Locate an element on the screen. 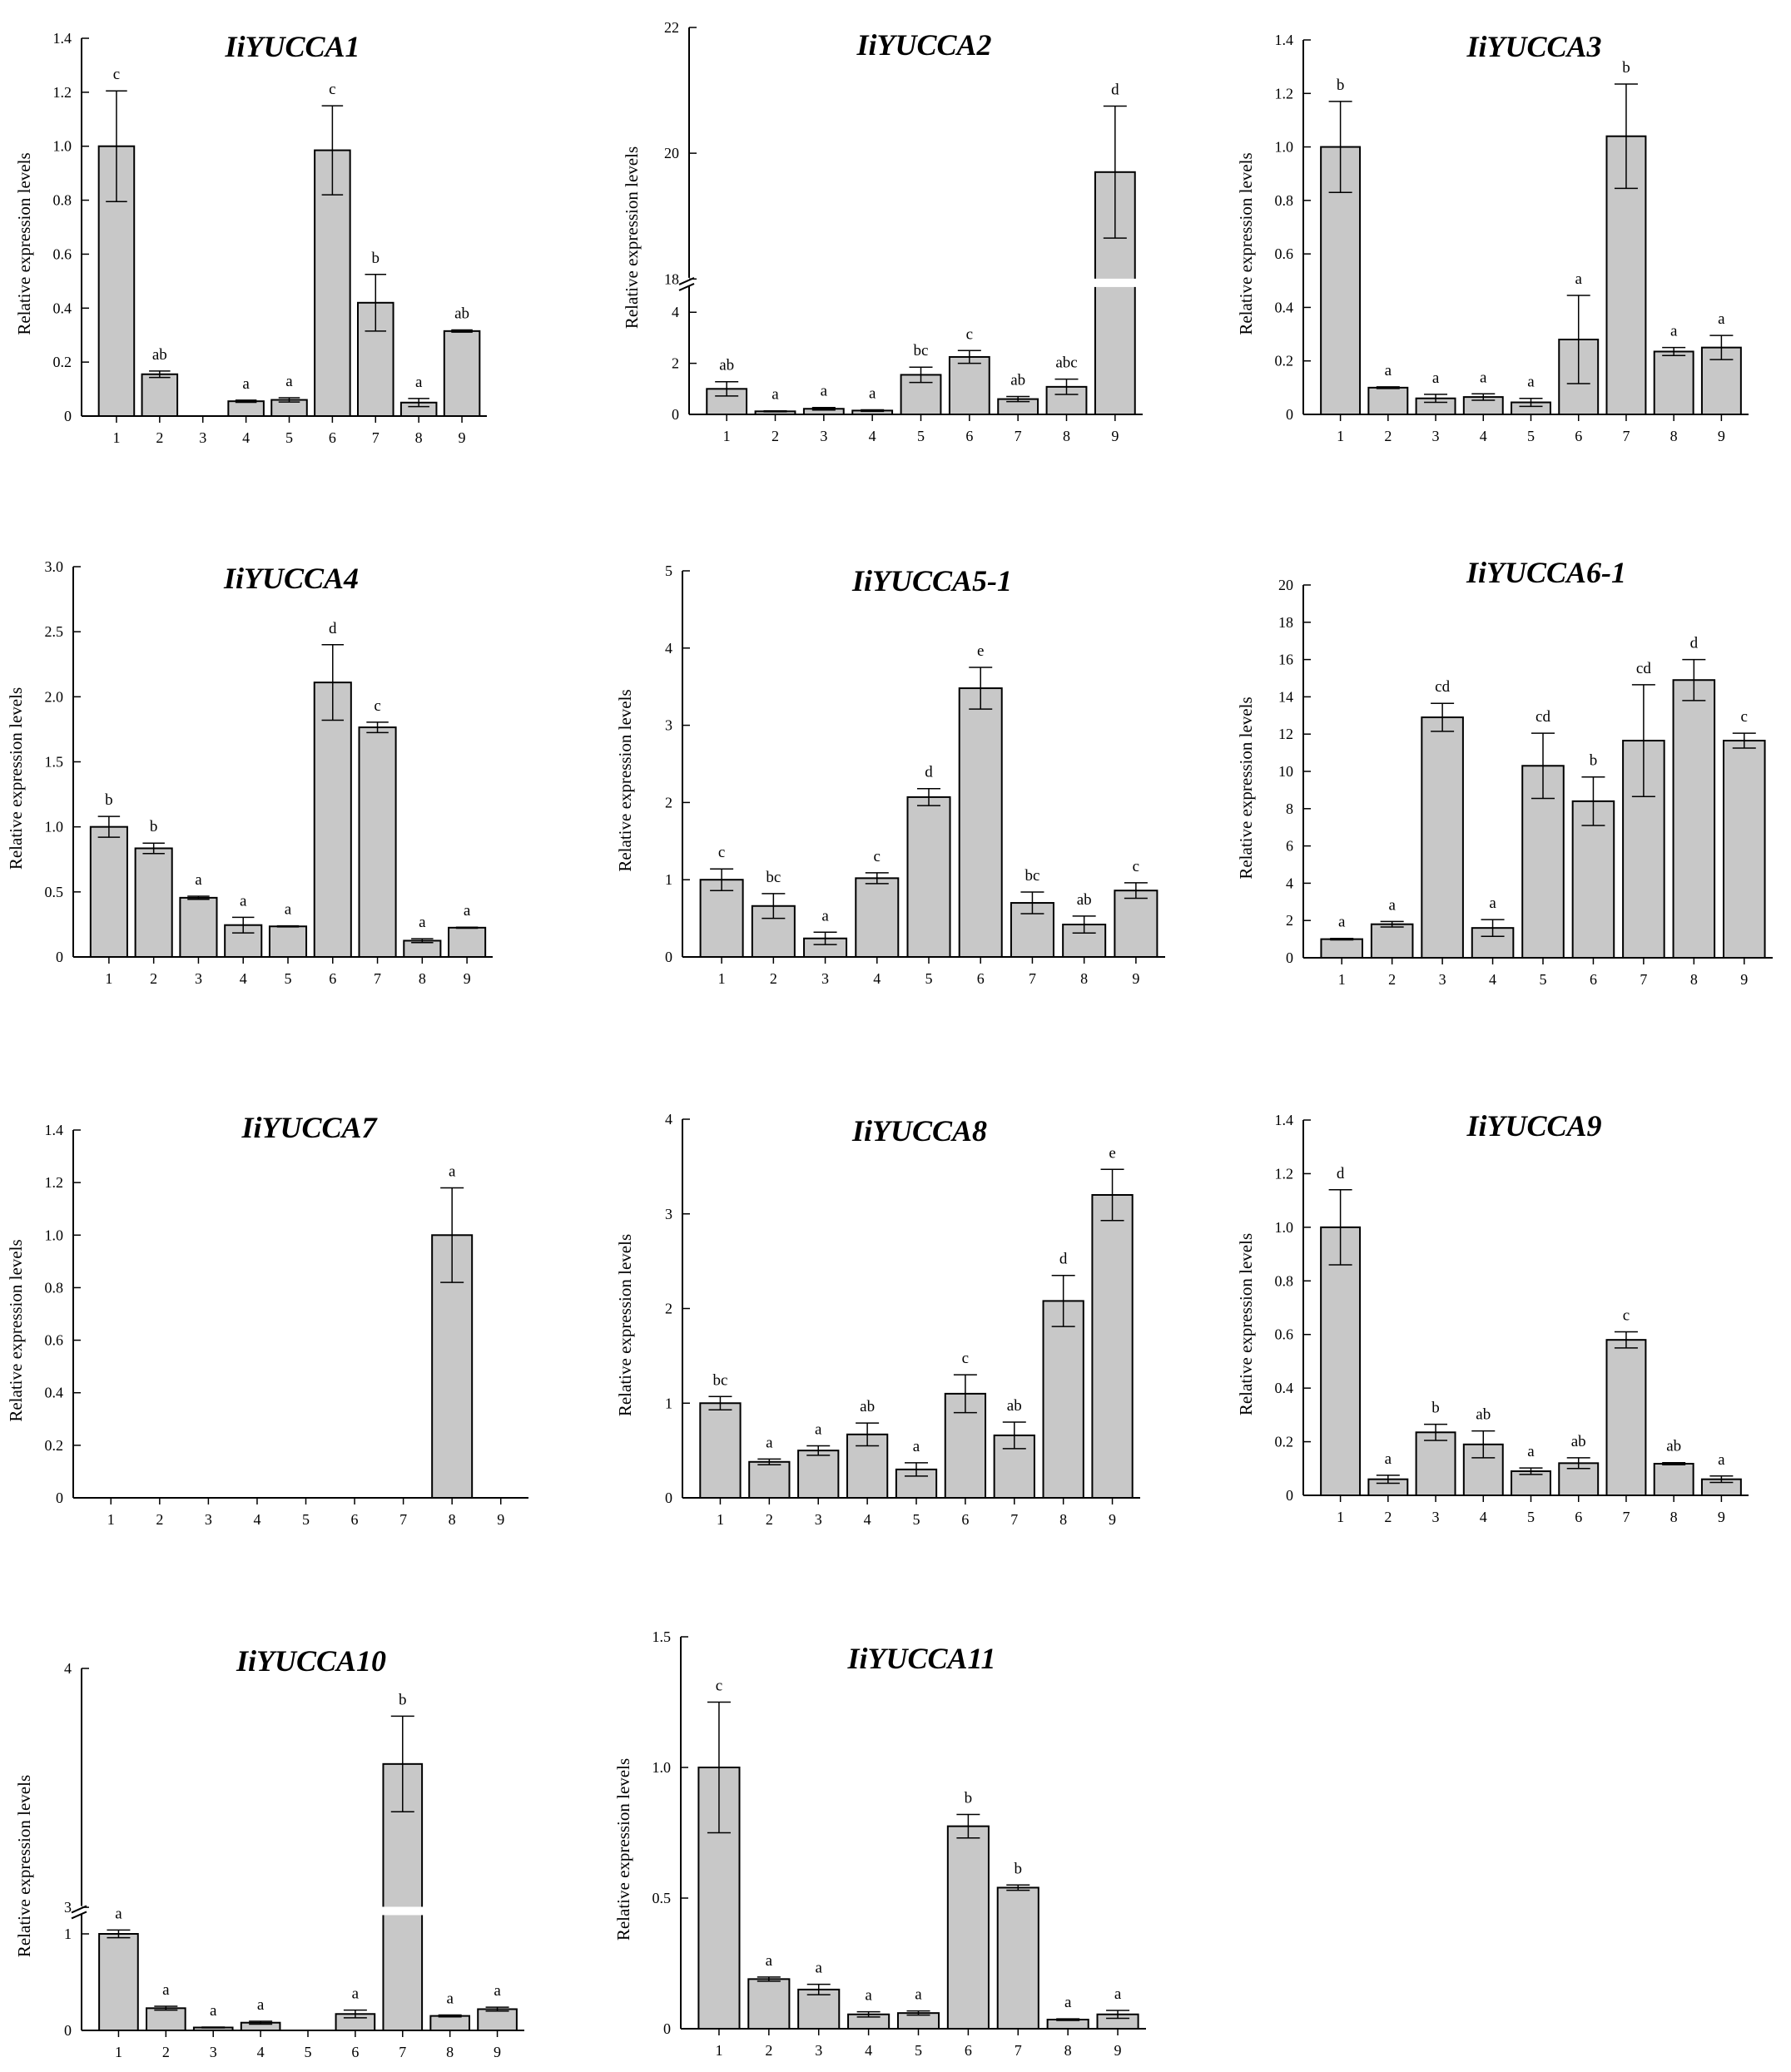 This screenshot has height=2072, width=1791. axis-break-gap is located at coordinates (82, 1910).